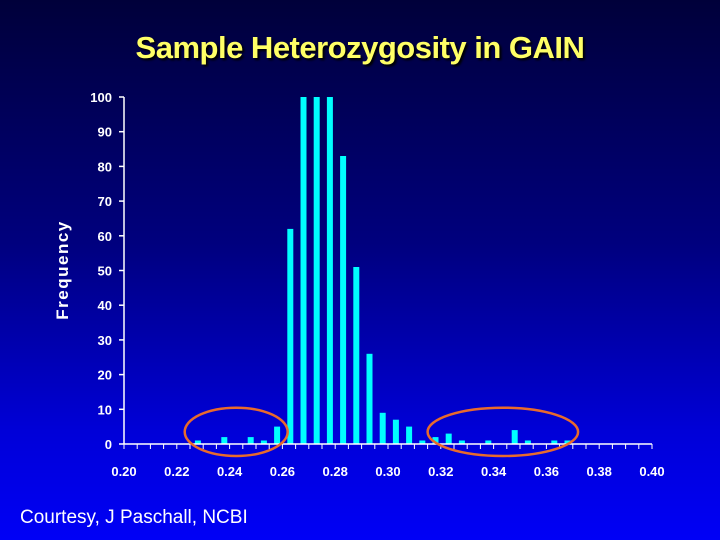 The image size is (720, 540). I want to click on y-tick-label: 100, so click(101, 97).